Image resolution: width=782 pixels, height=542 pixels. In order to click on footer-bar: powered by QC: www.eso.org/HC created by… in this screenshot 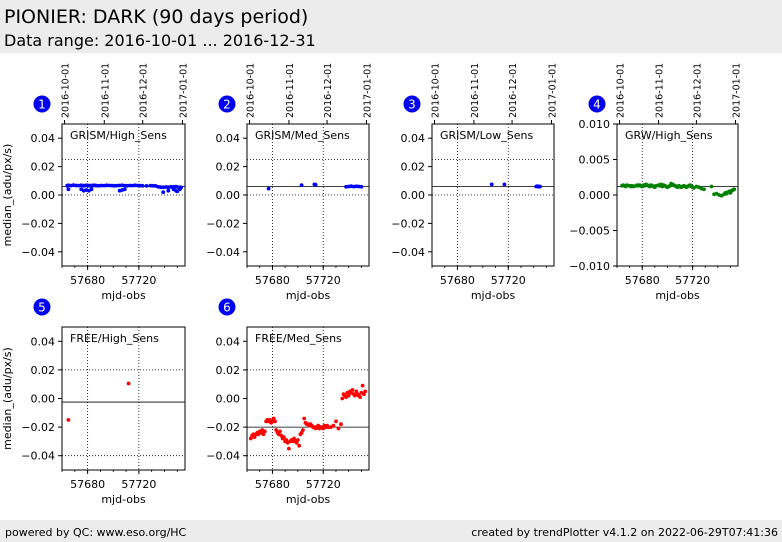, I will do `click(391, 531)`.